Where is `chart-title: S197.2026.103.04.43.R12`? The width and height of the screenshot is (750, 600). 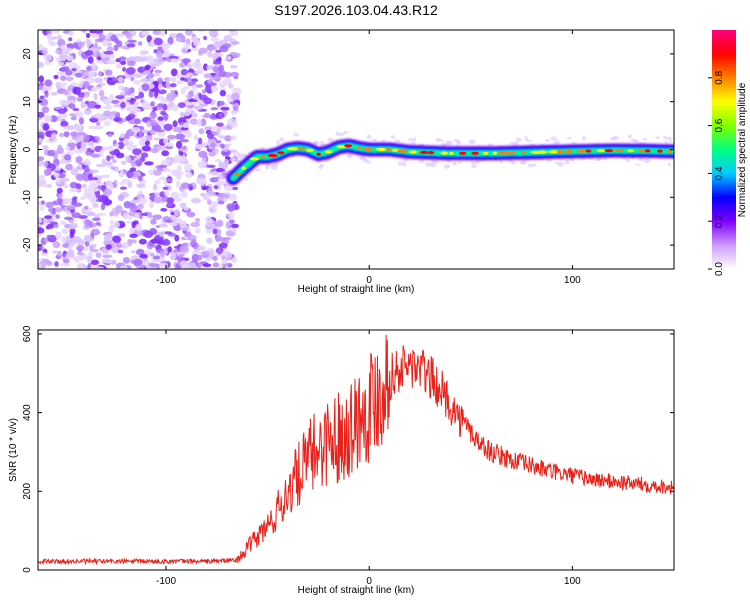 chart-title: S197.2026.103.04.43.R12 is located at coordinates (356, 10).